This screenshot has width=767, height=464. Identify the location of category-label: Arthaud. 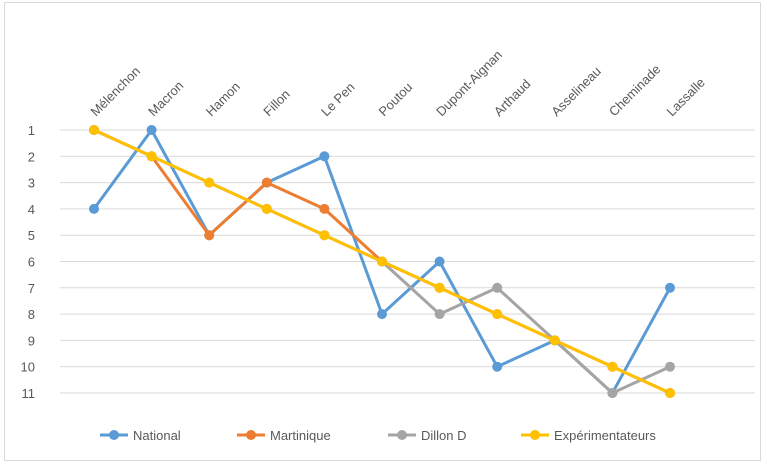
(512, 97).